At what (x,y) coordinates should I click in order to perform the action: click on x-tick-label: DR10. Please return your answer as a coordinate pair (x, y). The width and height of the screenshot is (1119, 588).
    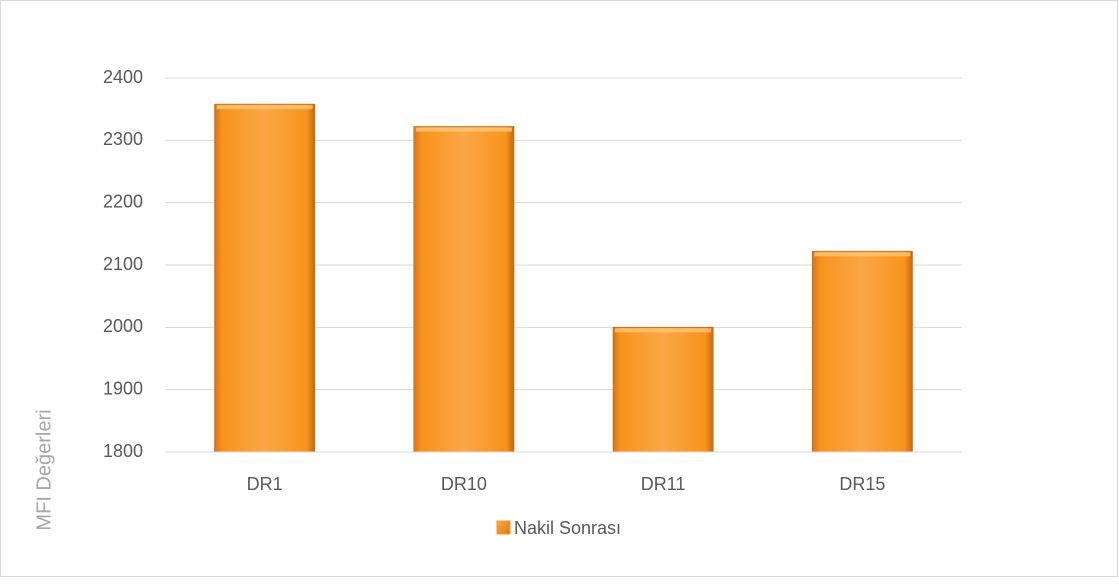
    Looking at the image, I should click on (464, 484).